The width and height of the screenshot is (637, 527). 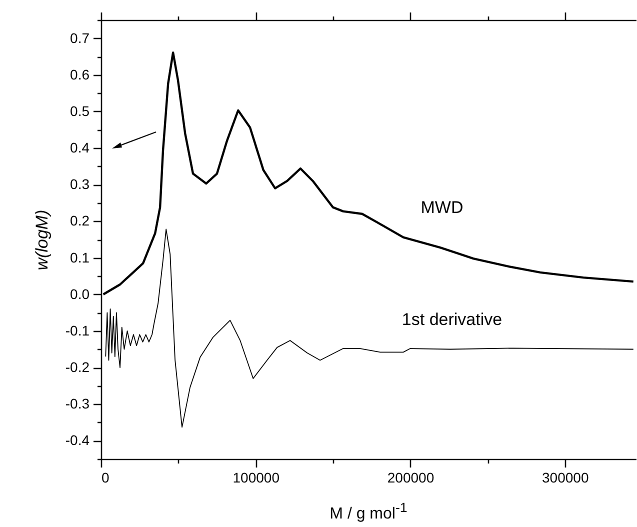 What do you see at coordinates (42, 240) in the screenshot?
I see `y-axis-title: w(logM)` at bounding box center [42, 240].